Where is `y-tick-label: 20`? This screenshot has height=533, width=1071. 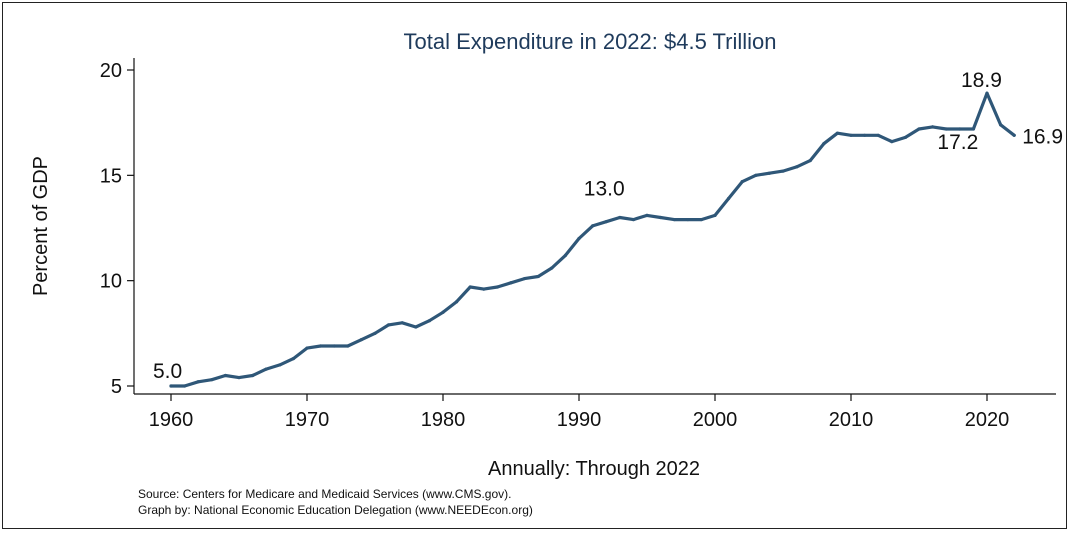
y-tick-label: 20 is located at coordinates (111, 71).